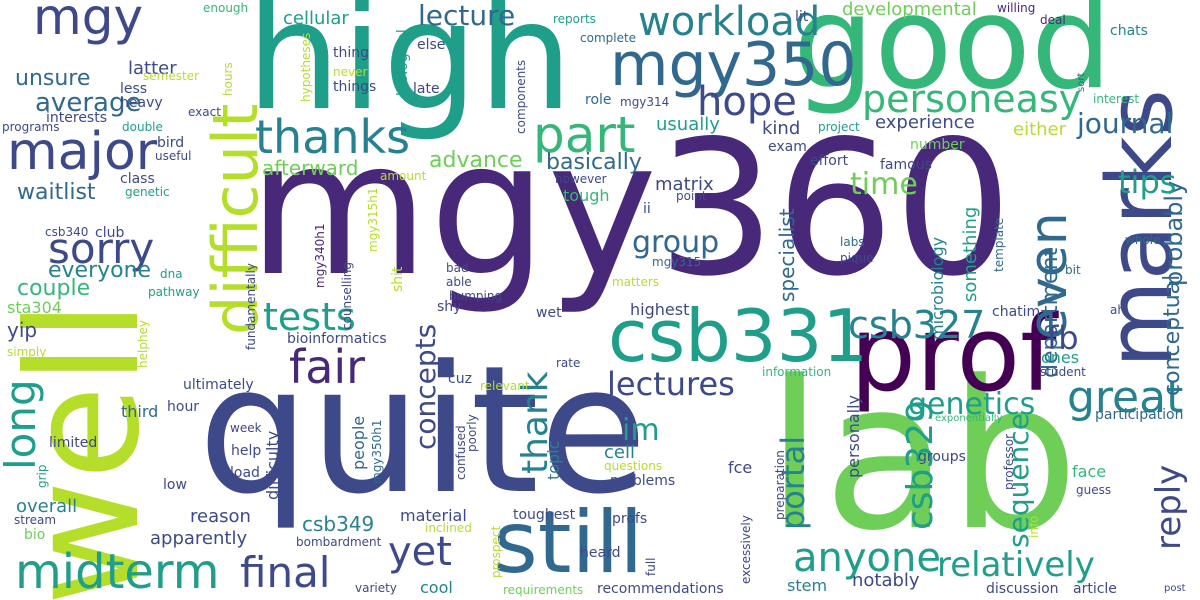 The width and height of the screenshot is (1200, 600). I want to click on word: part, so click(584, 135).